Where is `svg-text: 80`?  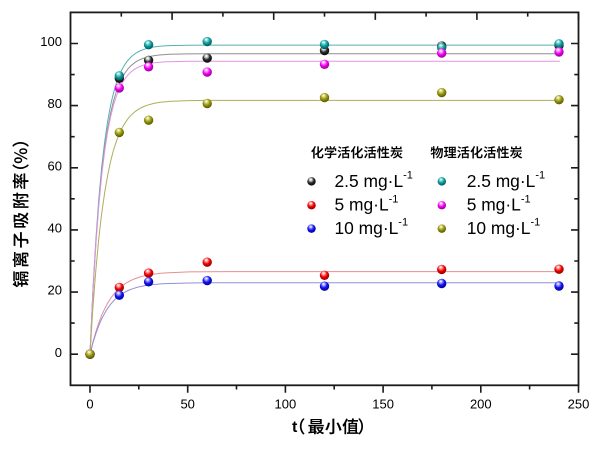 svg-text: 80 is located at coordinates (55, 103).